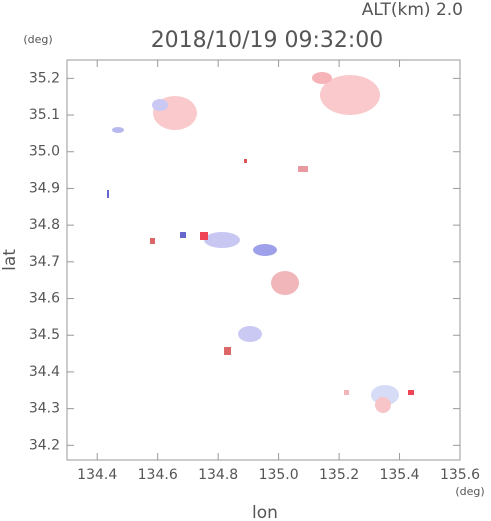  I want to click on y-tick-label: 34.9, so click(44, 188).